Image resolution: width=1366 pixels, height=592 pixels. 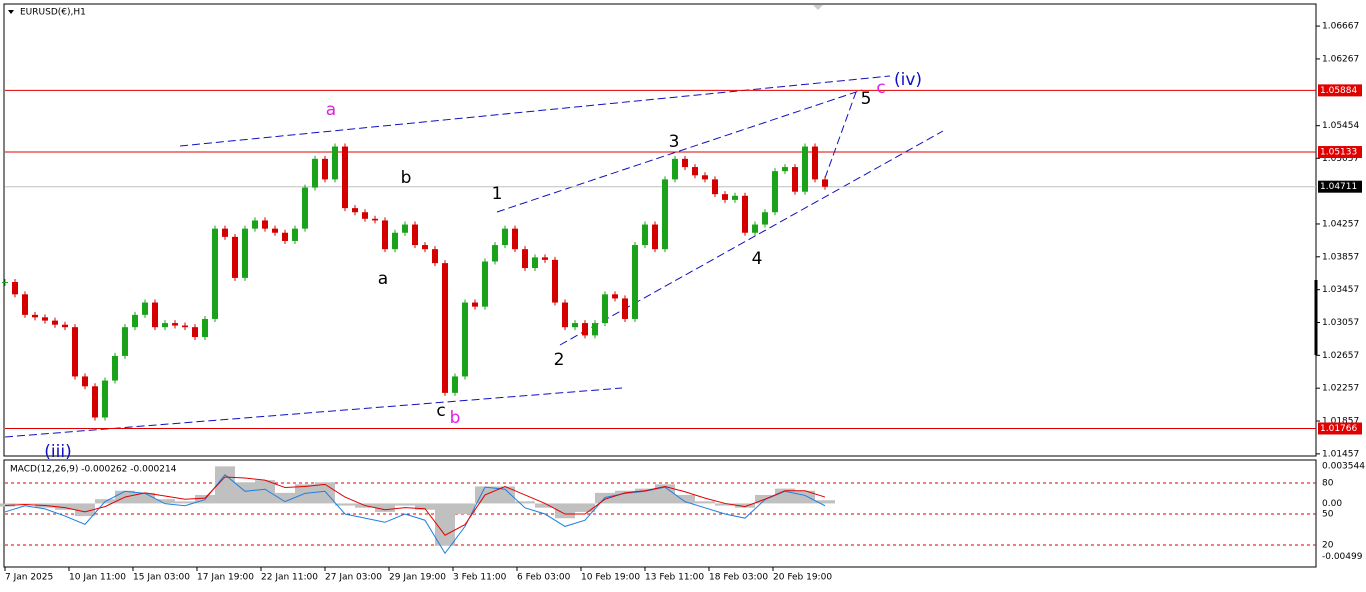 I want to click on x-tick-label: 15 Jan 03:00, so click(x=161, y=578).